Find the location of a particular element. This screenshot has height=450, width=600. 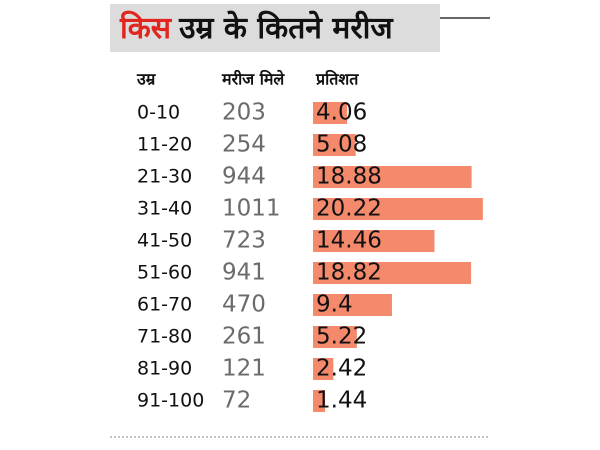

patient-count: 121 is located at coordinates (244, 369).